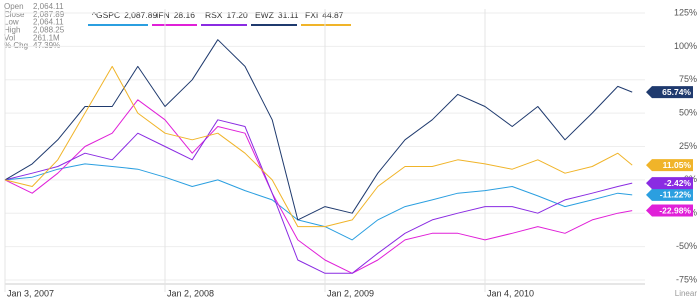 Image resolution: width=700 pixels, height=302 pixels. I want to click on y-tick-label: -75%, so click(686, 279).